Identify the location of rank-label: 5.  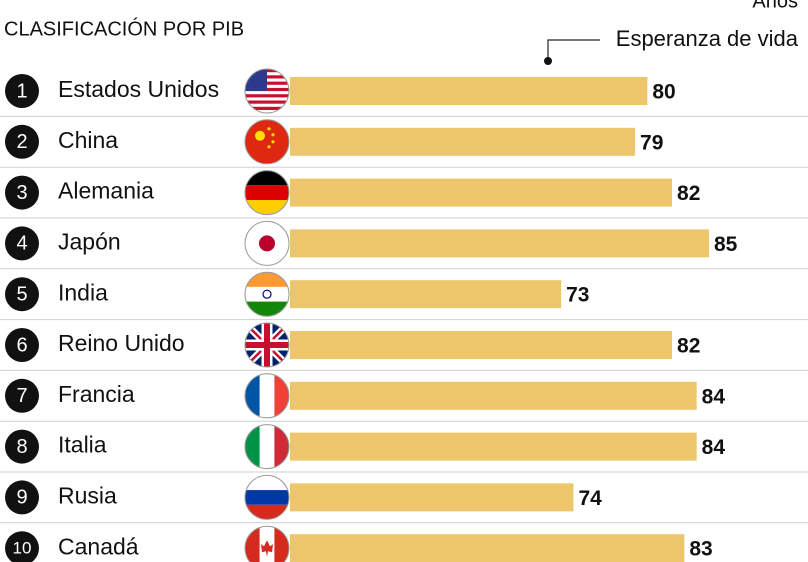
(21, 294).